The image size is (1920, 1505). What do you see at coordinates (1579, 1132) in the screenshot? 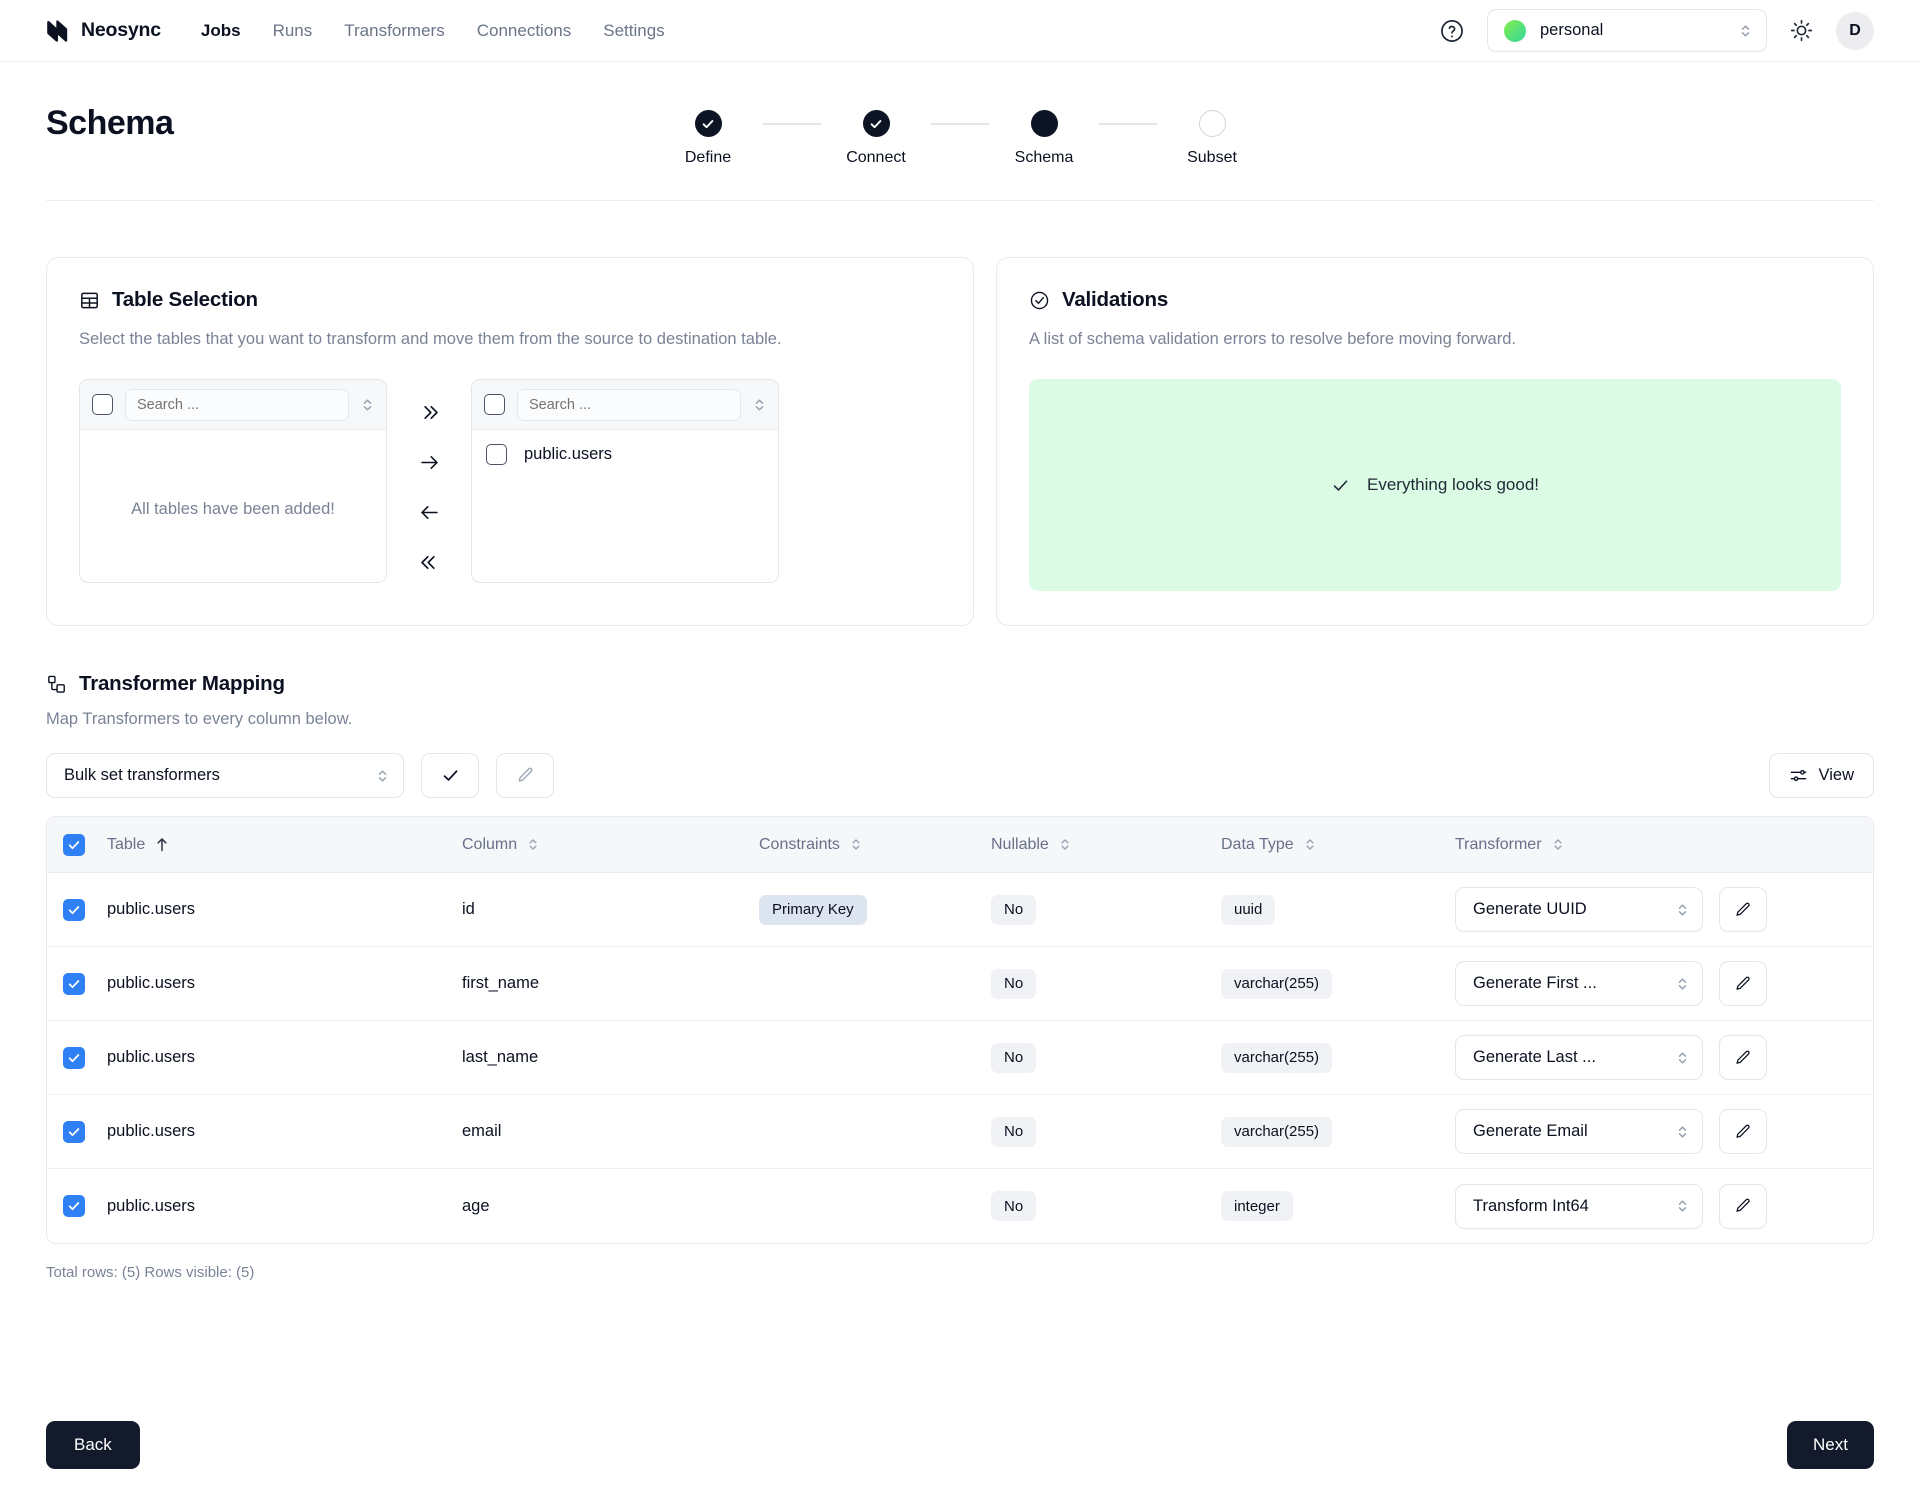
I see `transformer-select: Generate Email` at bounding box center [1579, 1132].